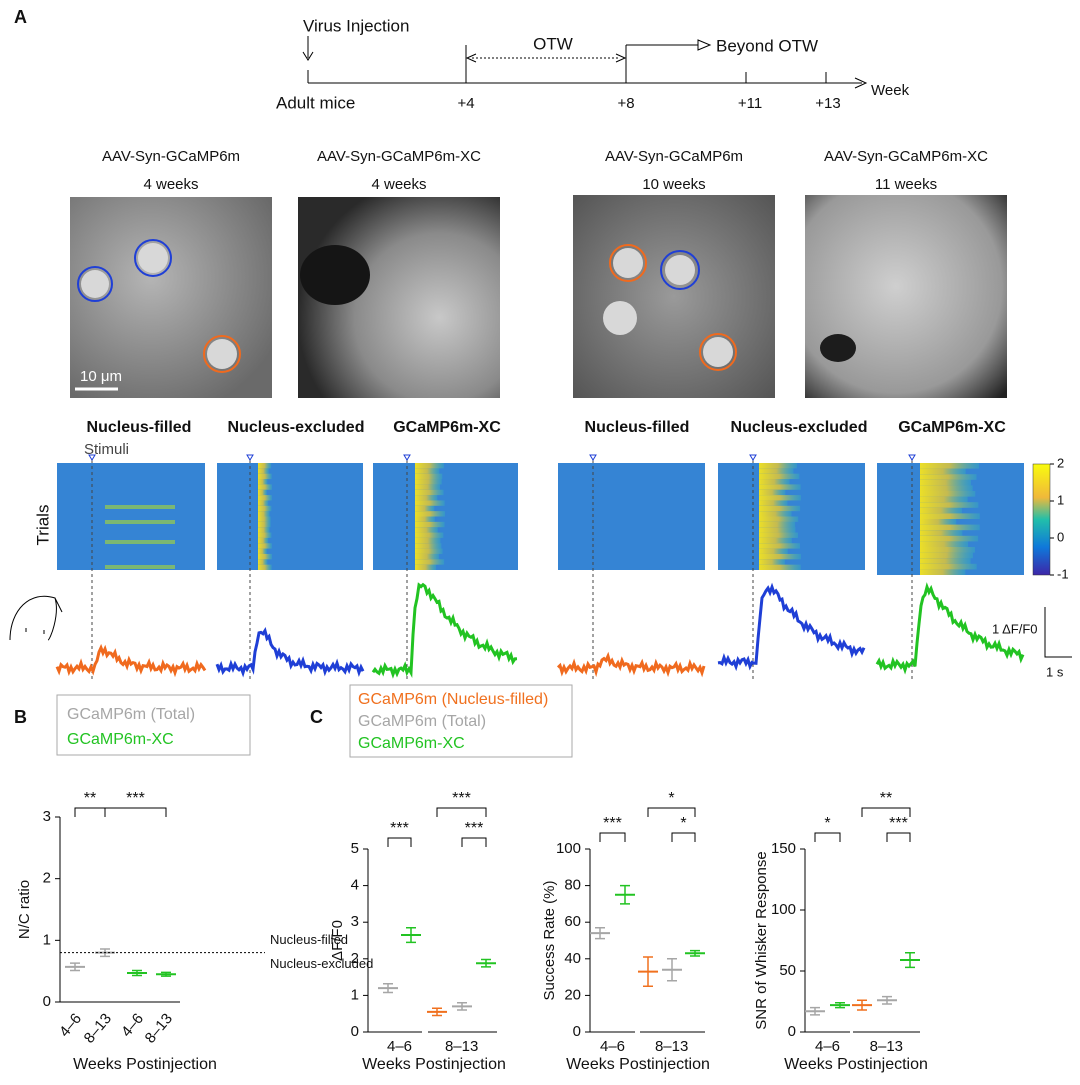  I want to click on heatmap-title: Nucleus-excluded, so click(296, 427).